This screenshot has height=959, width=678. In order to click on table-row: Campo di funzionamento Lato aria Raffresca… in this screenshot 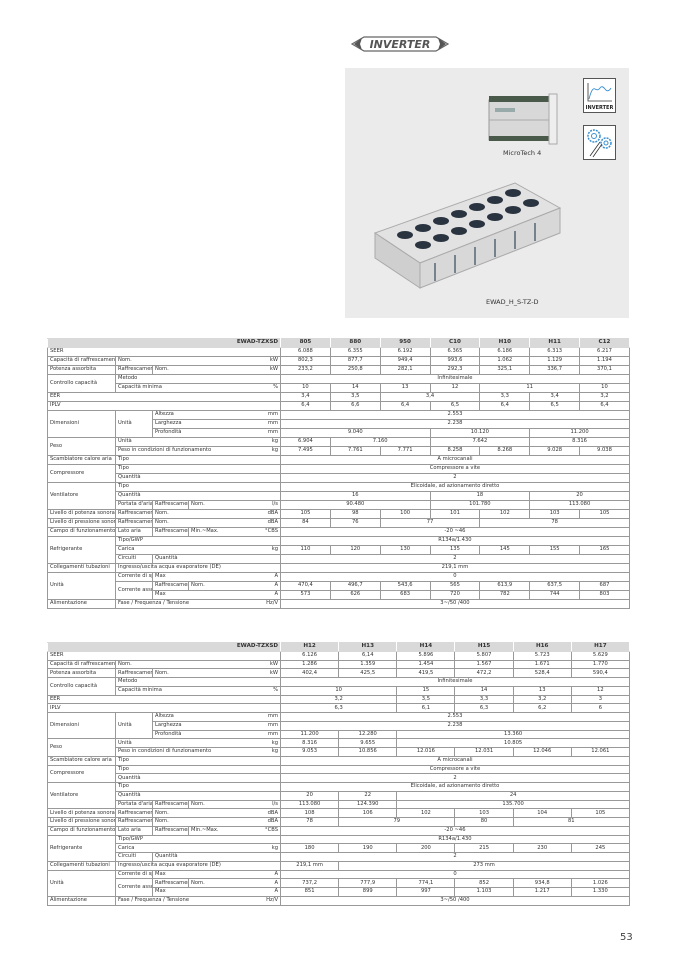, I will do `click(338, 532)`.